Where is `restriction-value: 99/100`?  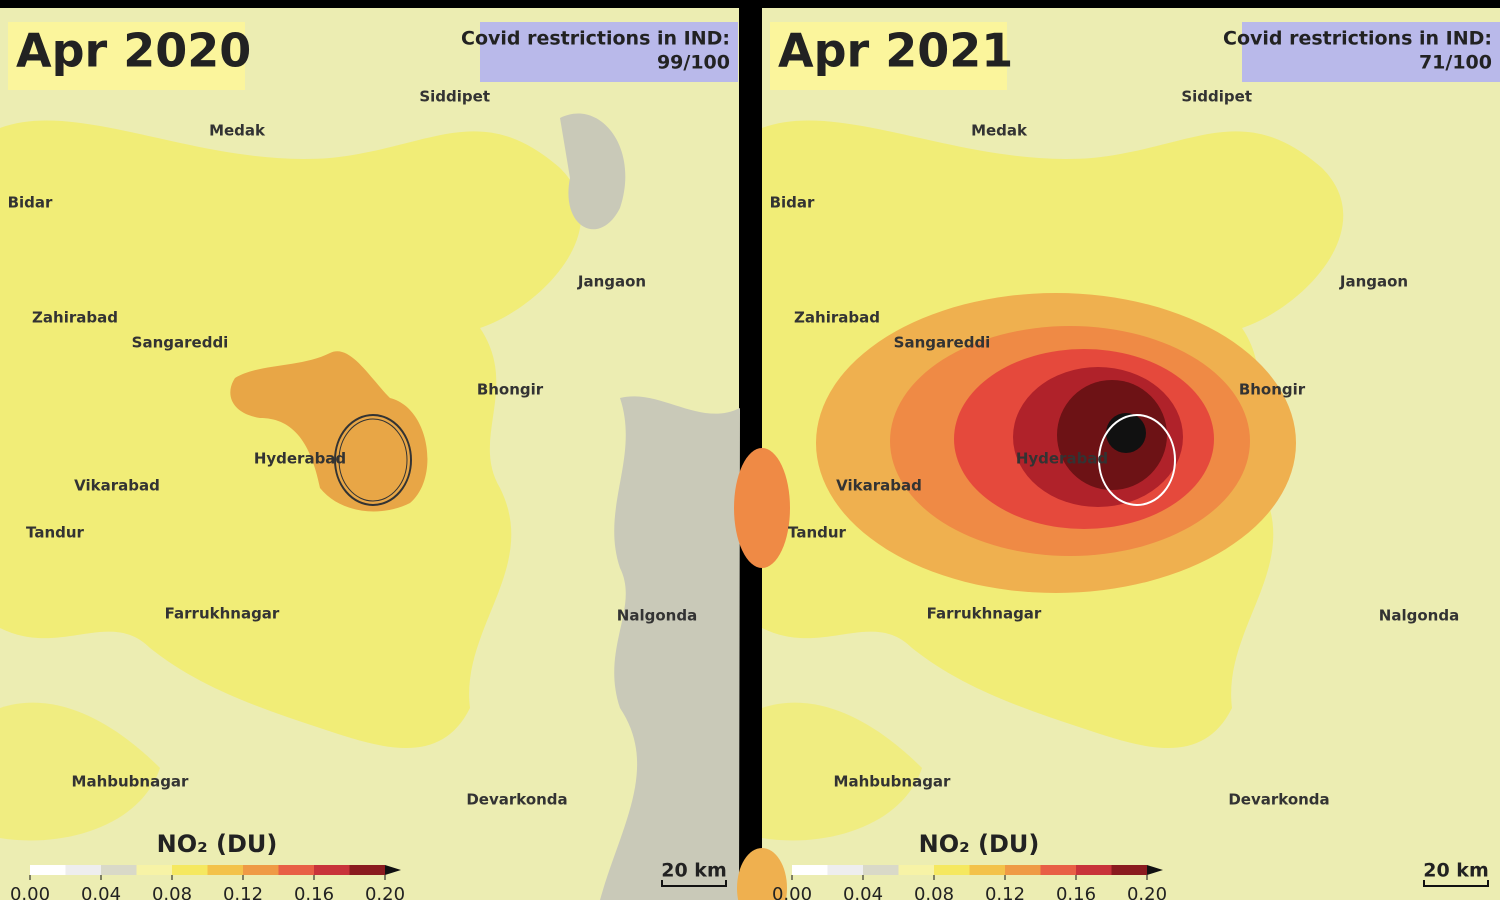 restriction-value: 99/100 is located at coordinates (693, 63).